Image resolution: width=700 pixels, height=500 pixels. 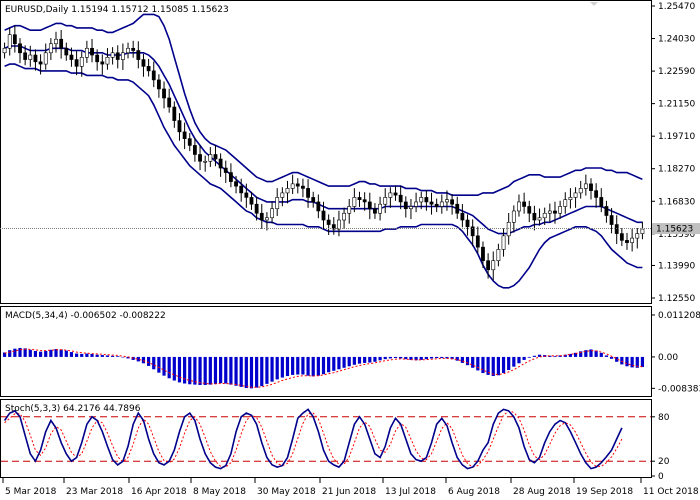 What do you see at coordinates (676, 202) in the screenshot?
I see `price-tick-label: 1.16830` at bounding box center [676, 202].